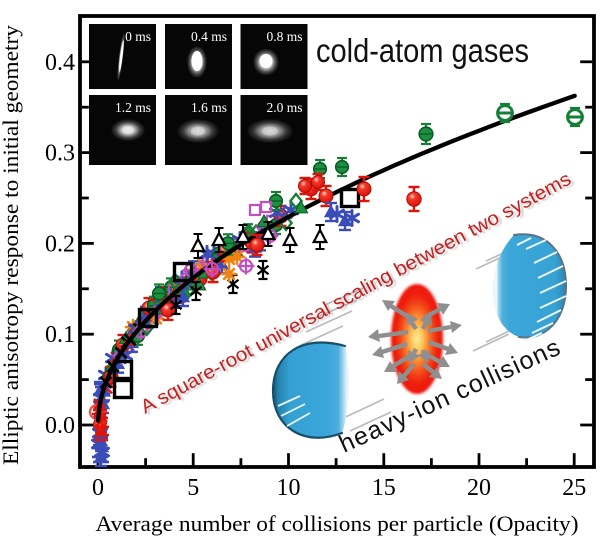  Describe the element at coordinates (138, 36) in the screenshot. I see `svg-text: 0 ms` at that location.